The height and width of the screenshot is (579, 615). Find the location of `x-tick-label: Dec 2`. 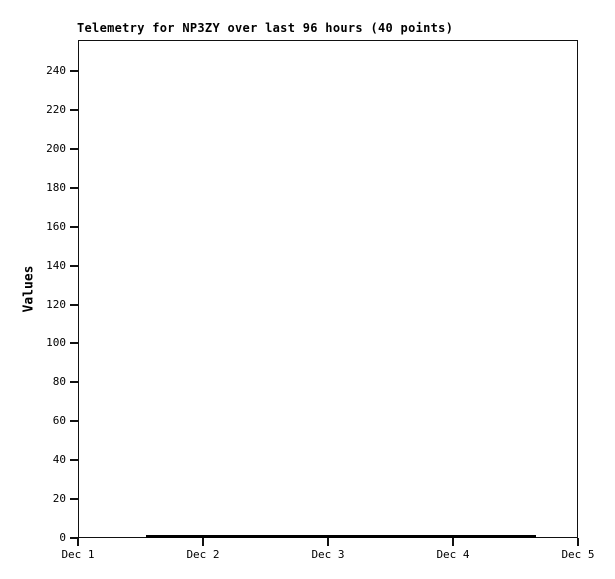

x-tick-label: Dec 2 is located at coordinates (203, 554).